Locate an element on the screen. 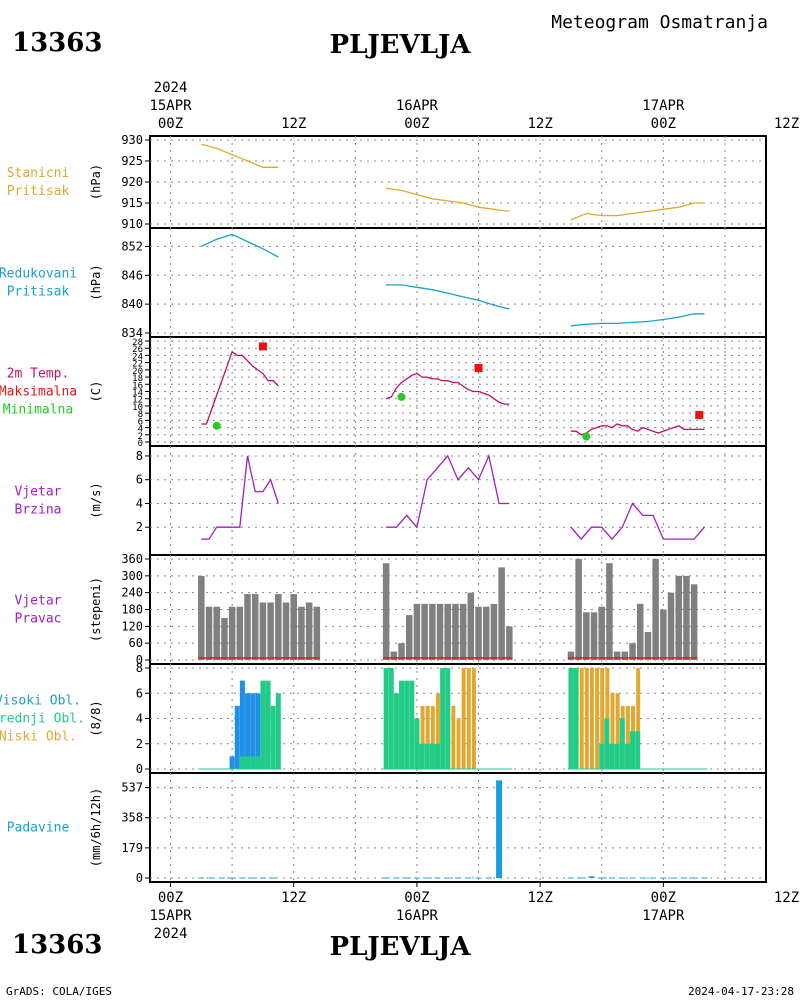  max-temp-point is located at coordinates (478, 368).